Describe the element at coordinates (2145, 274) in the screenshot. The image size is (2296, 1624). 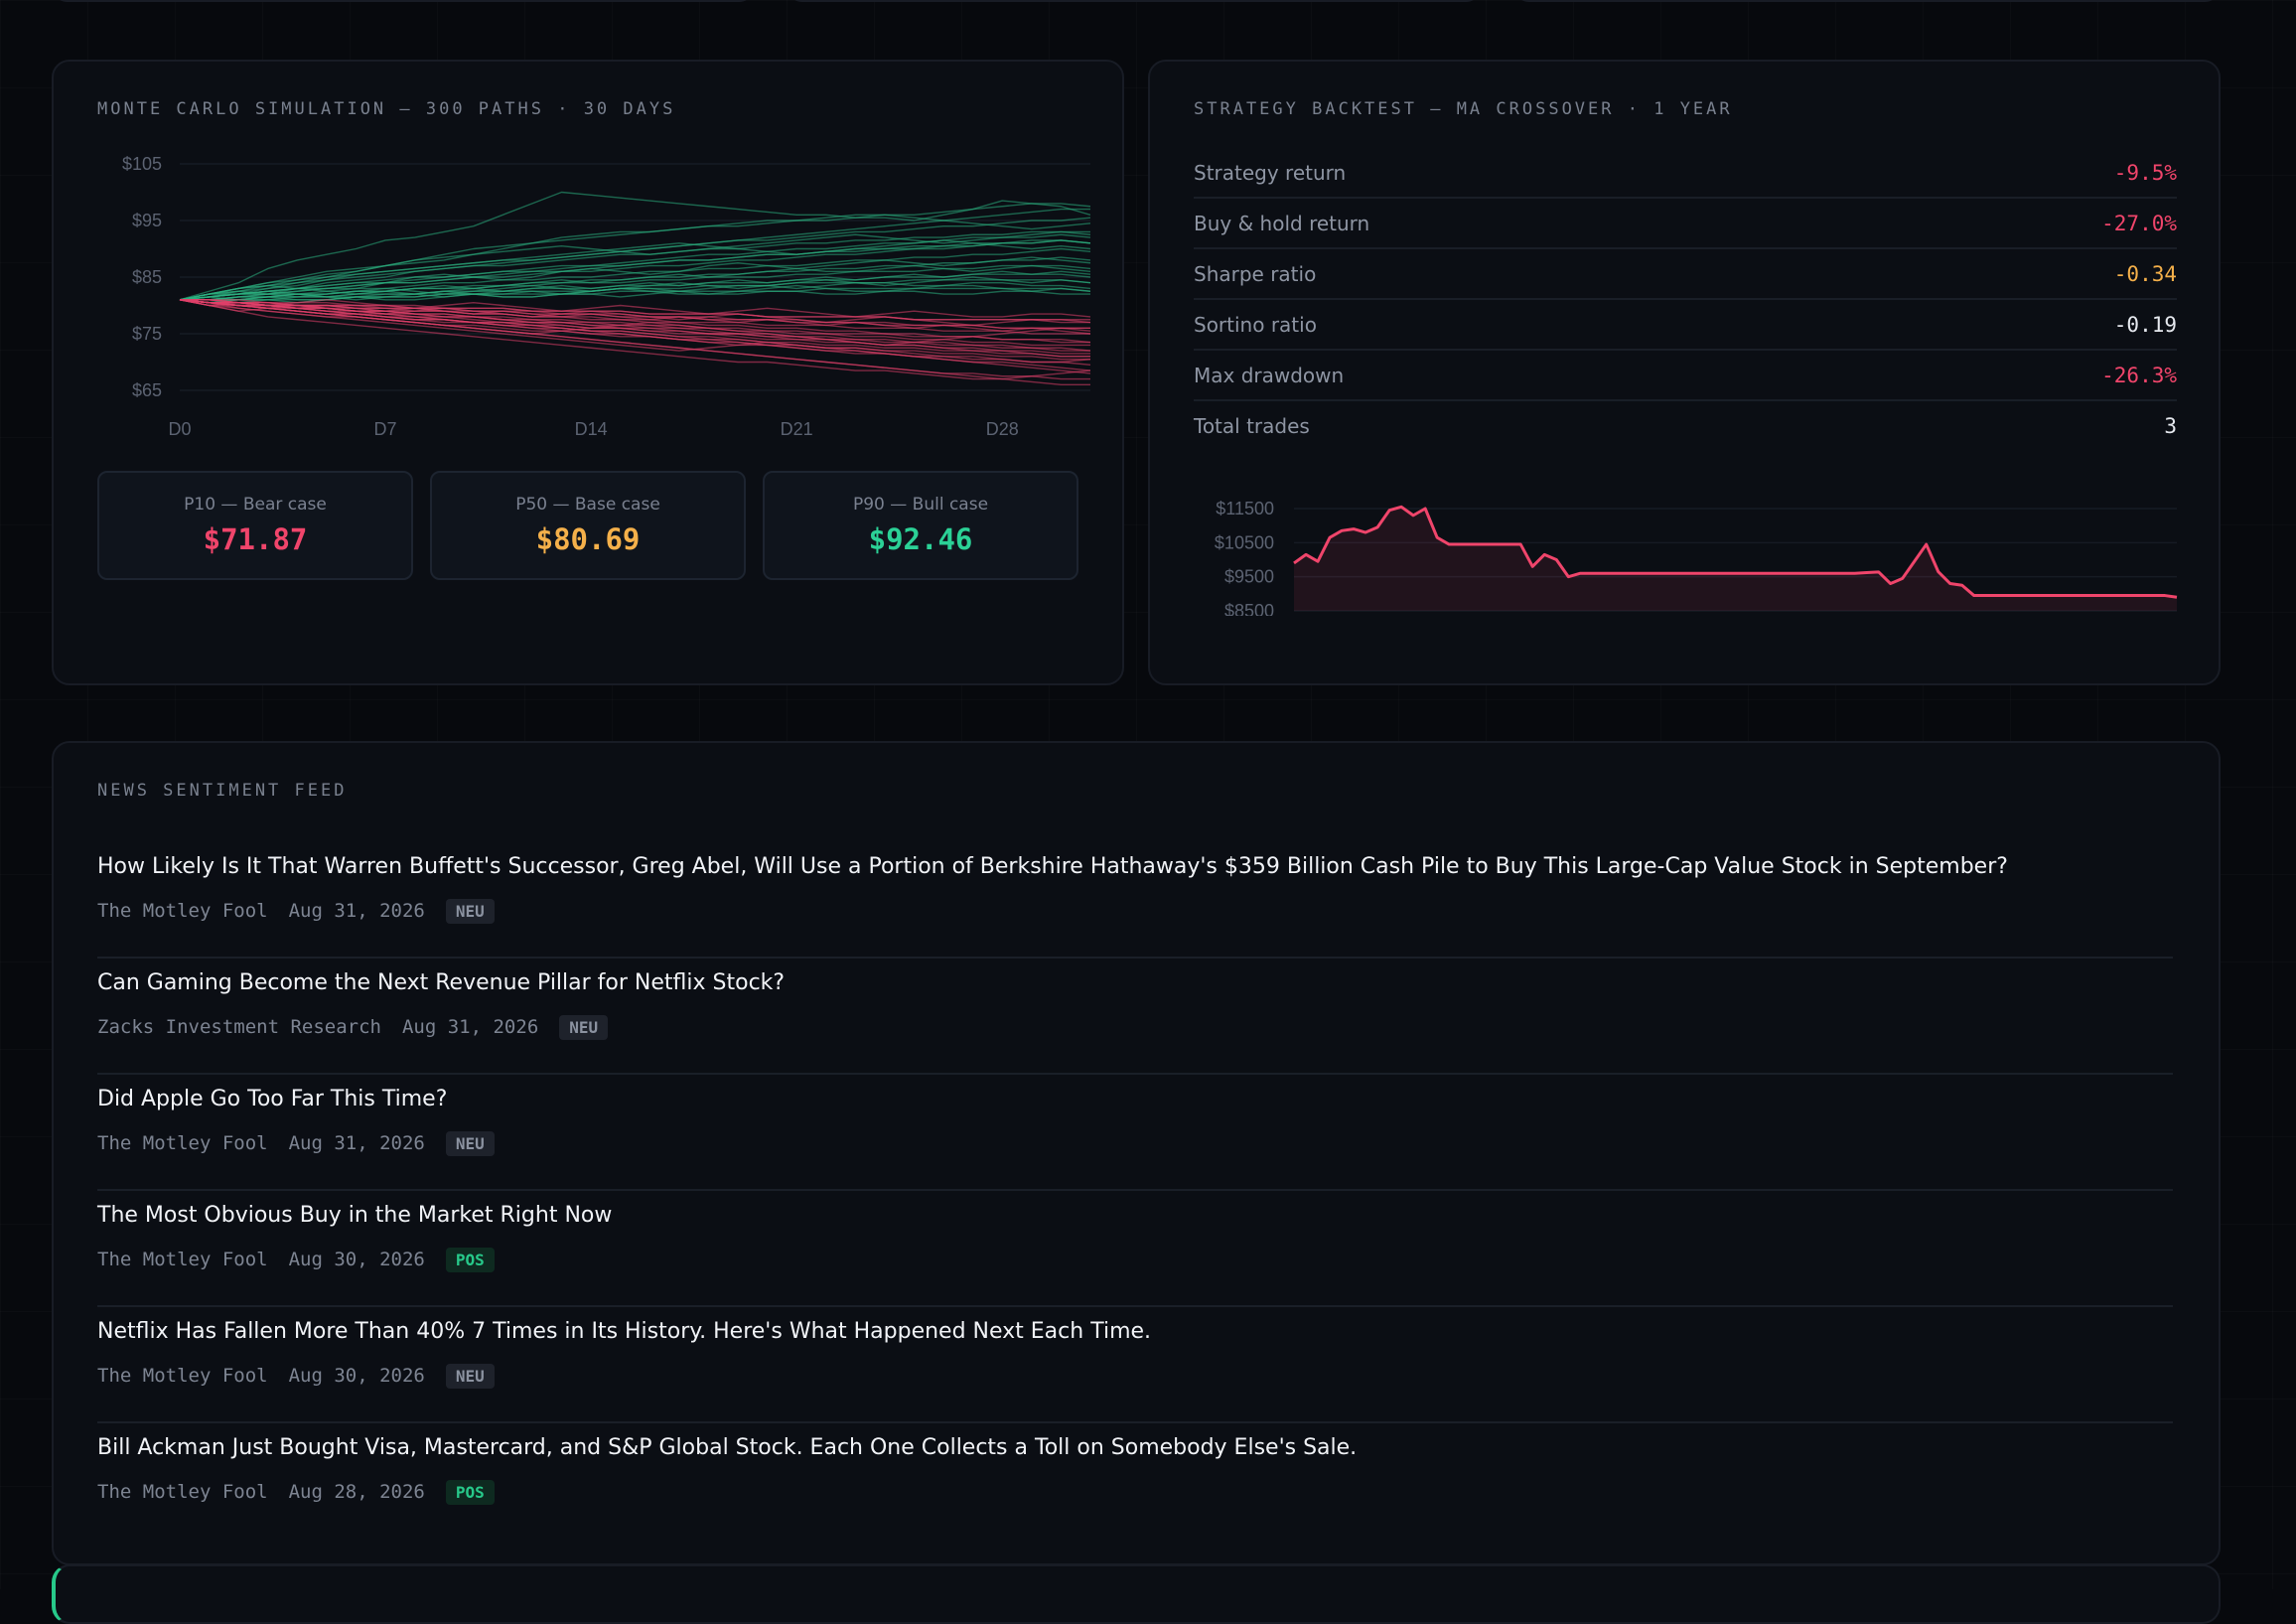
I see `stat-value: -0.34` at that location.